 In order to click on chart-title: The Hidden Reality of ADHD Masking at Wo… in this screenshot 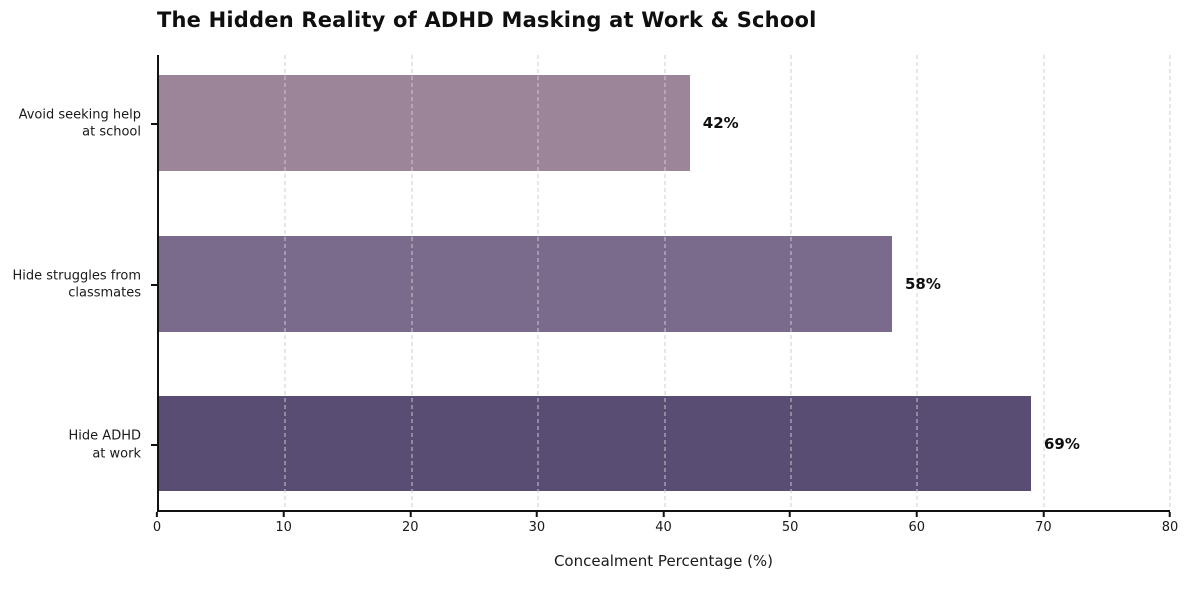, I will do `click(487, 20)`.